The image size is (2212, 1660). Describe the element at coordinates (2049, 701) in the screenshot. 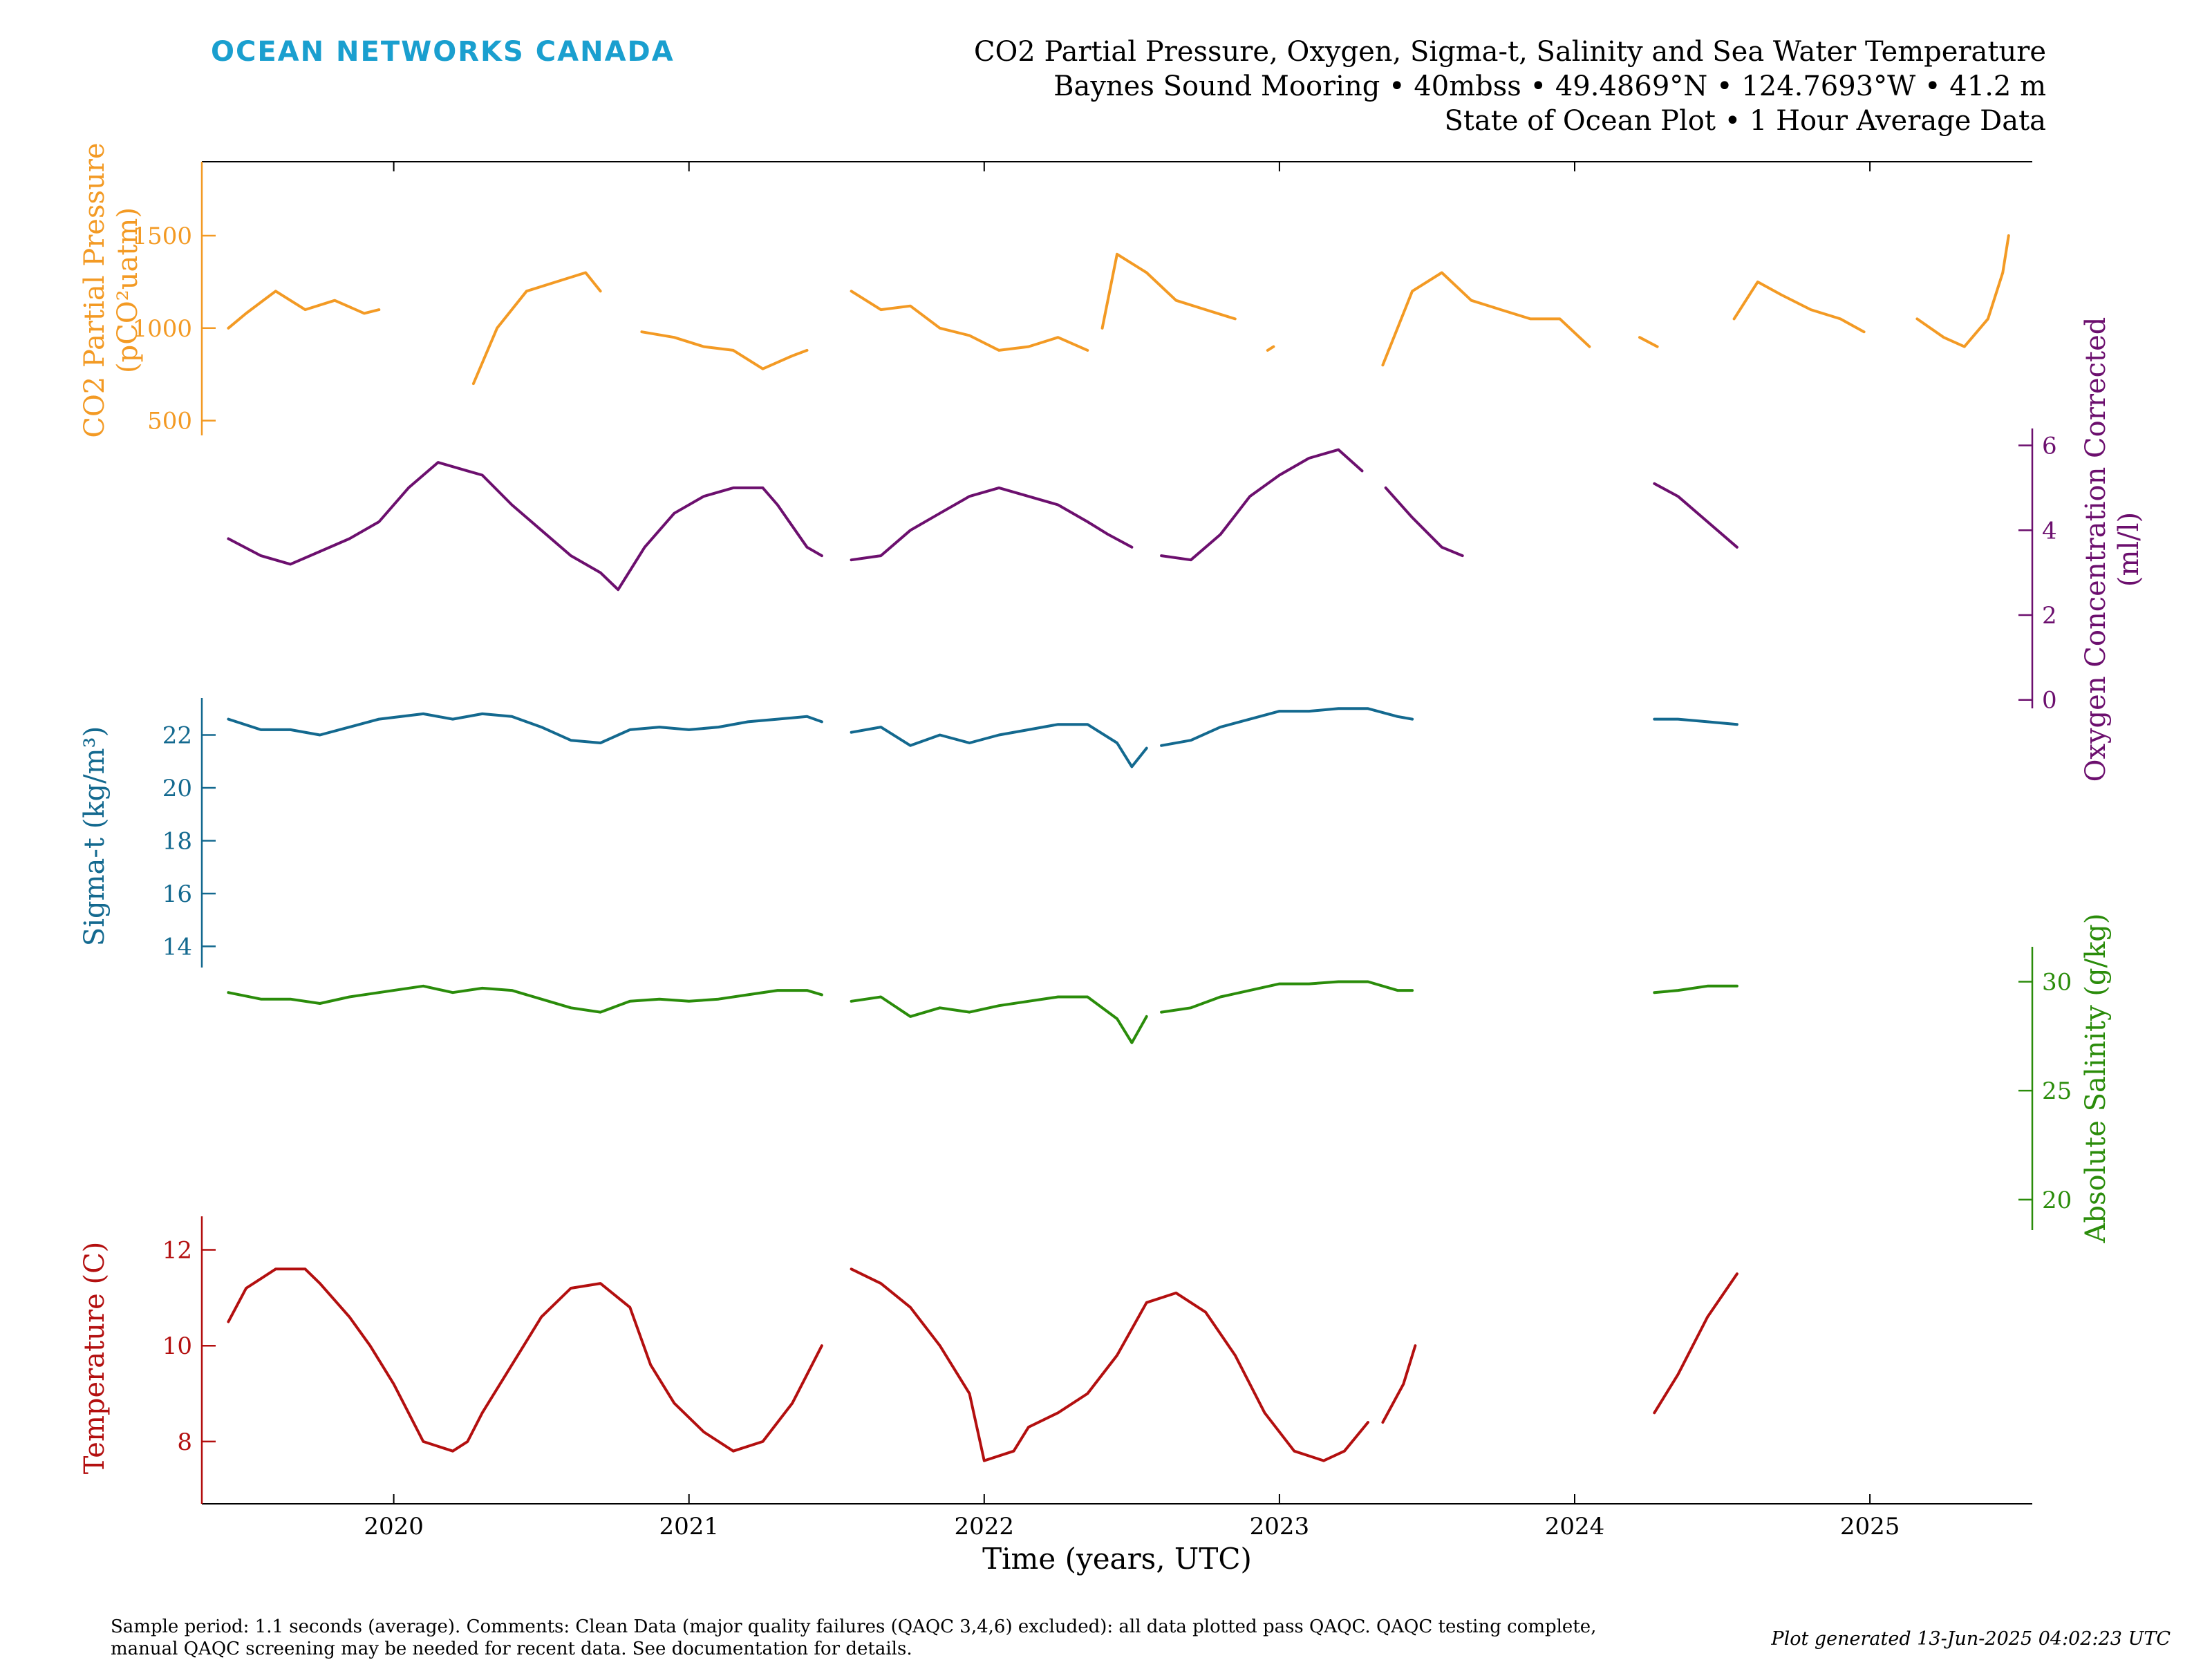

I see `oxygen-y-tick-label-0: 0` at that location.